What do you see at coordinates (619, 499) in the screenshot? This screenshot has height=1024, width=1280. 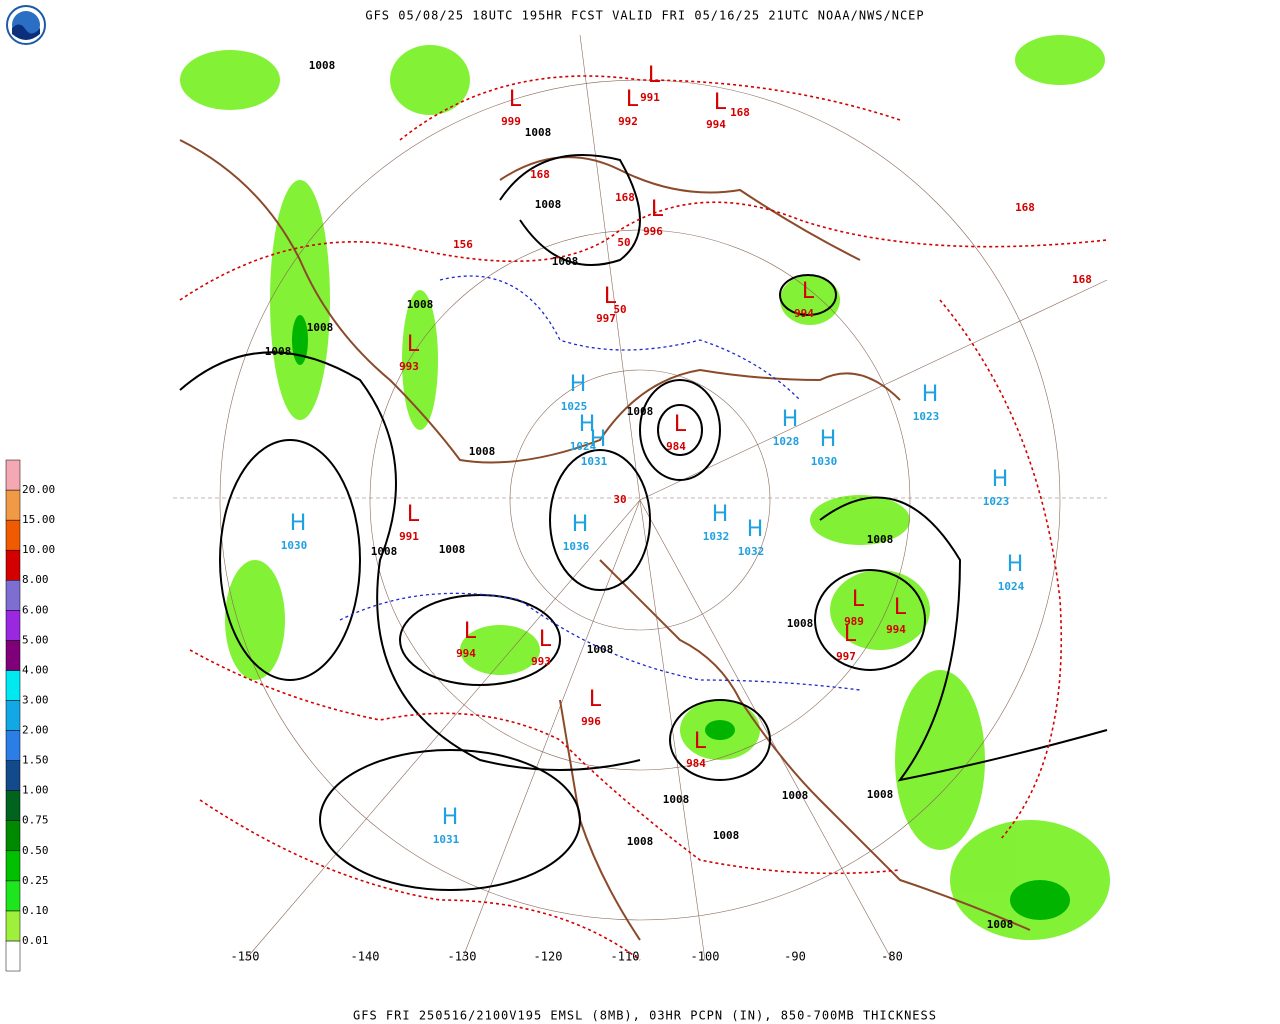 I see `thickness-label: 30` at bounding box center [619, 499].